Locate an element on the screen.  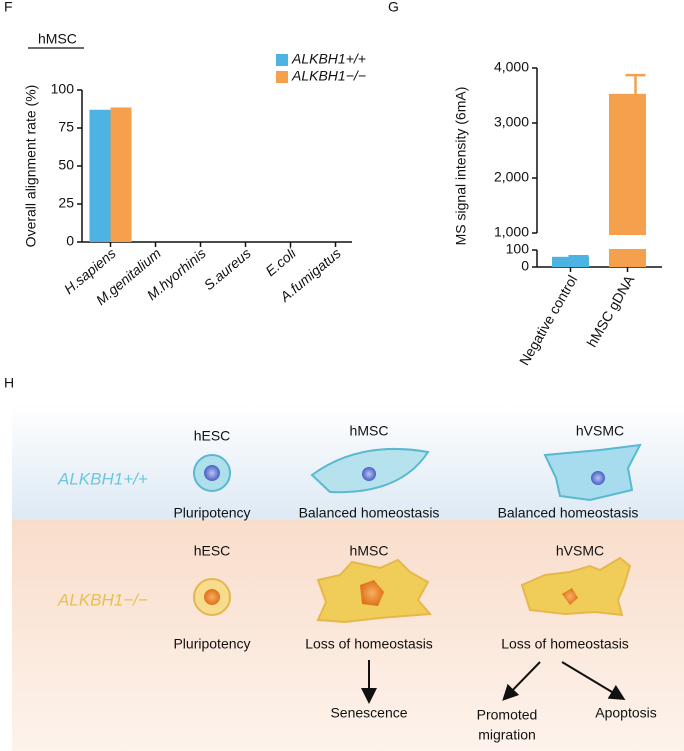
outcome: Promoted is located at coordinates (507, 715).